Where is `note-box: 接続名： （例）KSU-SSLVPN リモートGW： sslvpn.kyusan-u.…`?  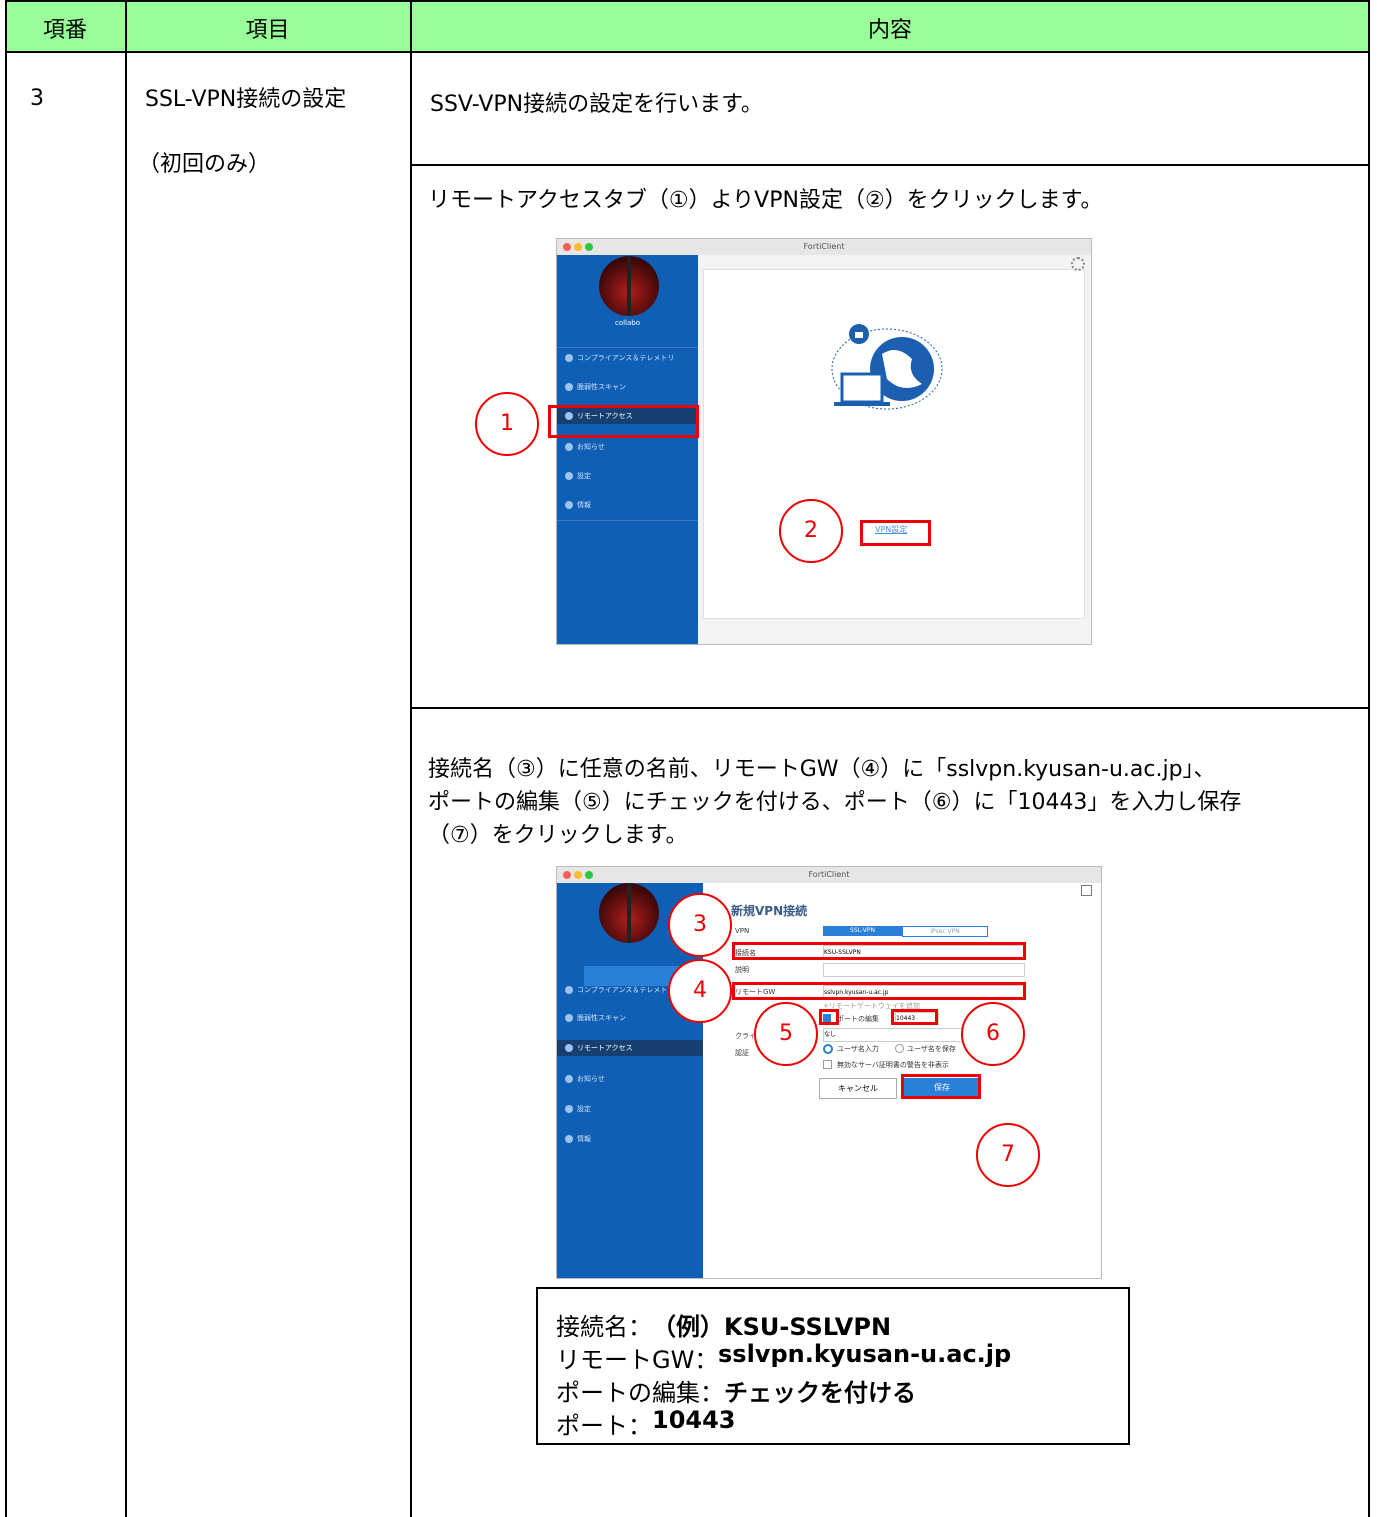 note-box: 接続名： （例）KSU-SSLVPN リモートGW： sslvpn.kyusan-u.… is located at coordinates (833, 1366).